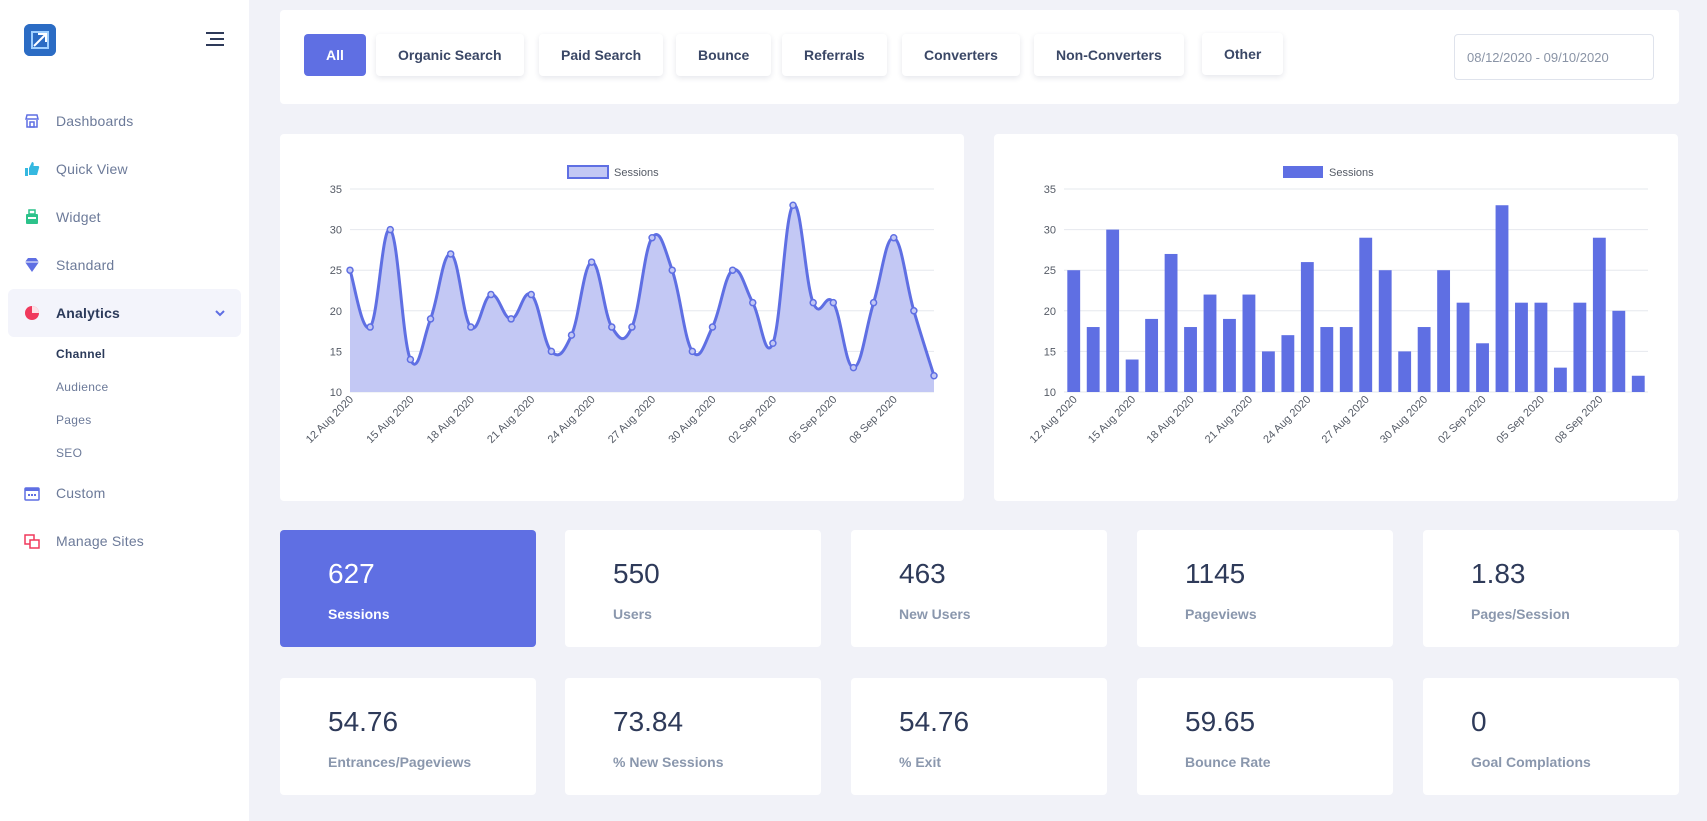 The width and height of the screenshot is (1707, 821). I want to click on kpi-card-exit: 54.76 % Exit, so click(979, 736).